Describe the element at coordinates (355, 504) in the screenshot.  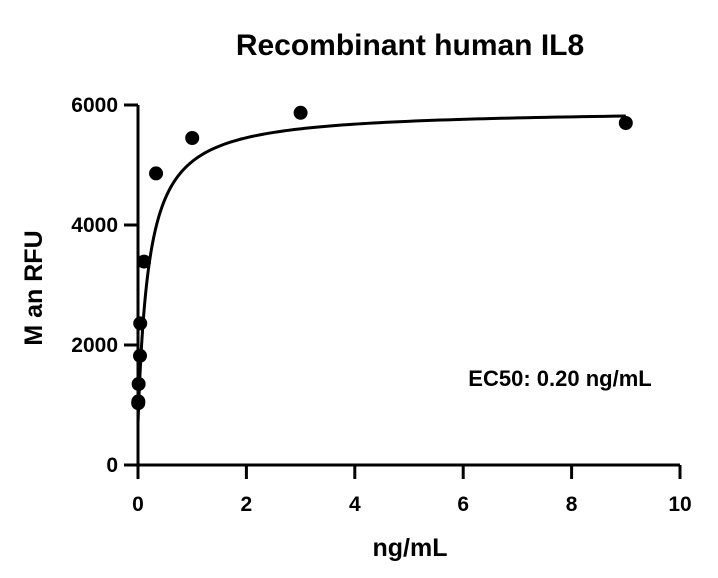
I see `x-tick-label: 4` at that location.